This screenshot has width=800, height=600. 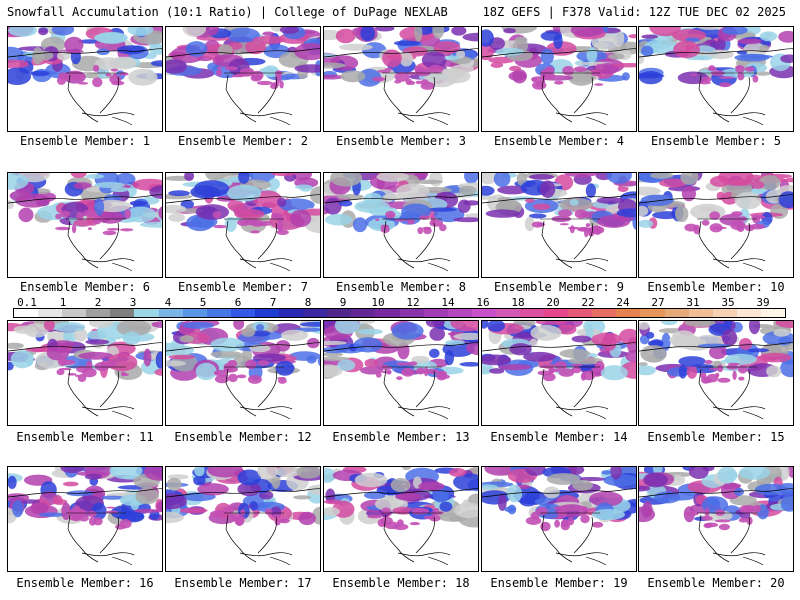 I want to click on ensemble-member-label: Ensemble Member: 19, so click(x=559, y=583).